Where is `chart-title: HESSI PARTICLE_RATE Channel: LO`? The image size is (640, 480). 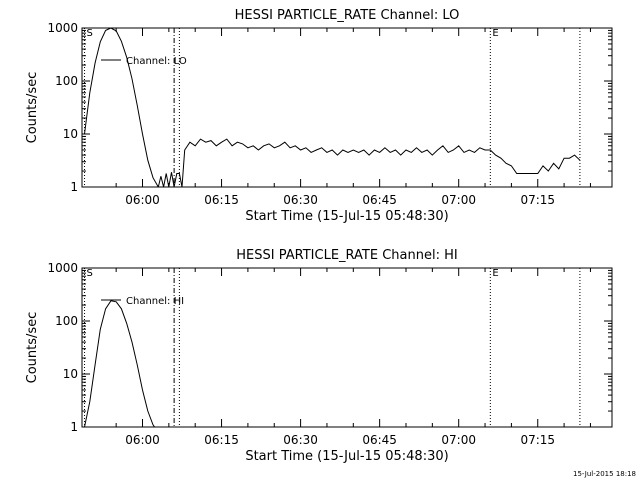
chart-title: HESSI PARTICLE_RATE Channel: LO is located at coordinates (347, 15).